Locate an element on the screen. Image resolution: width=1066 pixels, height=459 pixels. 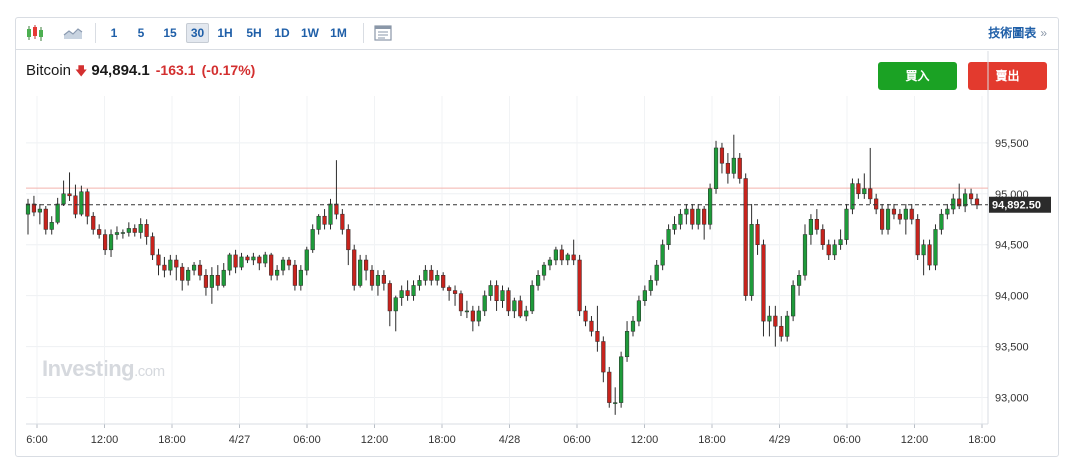
indicators-icon is located at coordinates (383, 33).